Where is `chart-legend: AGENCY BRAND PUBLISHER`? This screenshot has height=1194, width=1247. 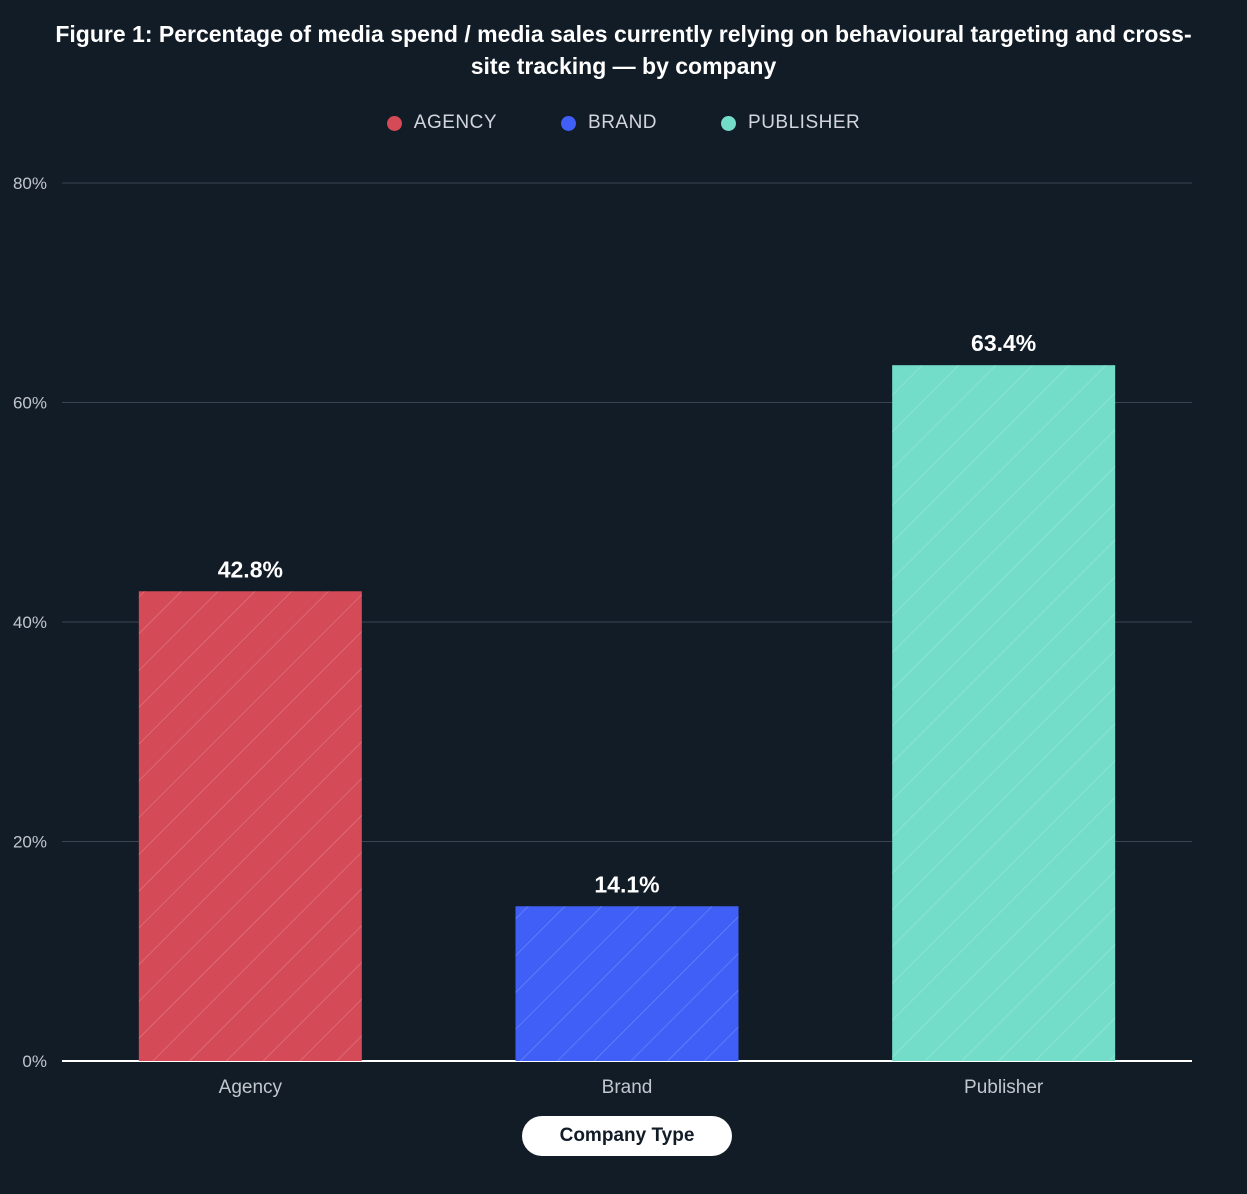 chart-legend: AGENCY BRAND PUBLISHER is located at coordinates (623, 123).